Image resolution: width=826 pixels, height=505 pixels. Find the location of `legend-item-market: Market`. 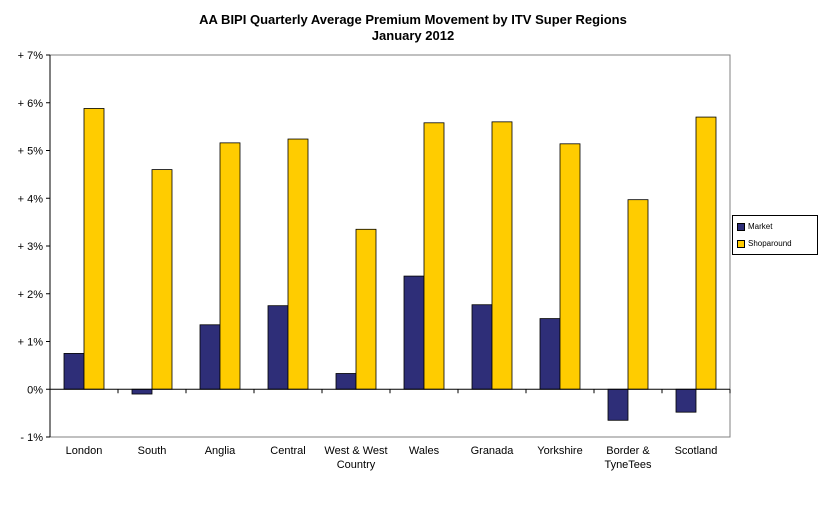

legend-item-market: Market is located at coordinates (754, 226).